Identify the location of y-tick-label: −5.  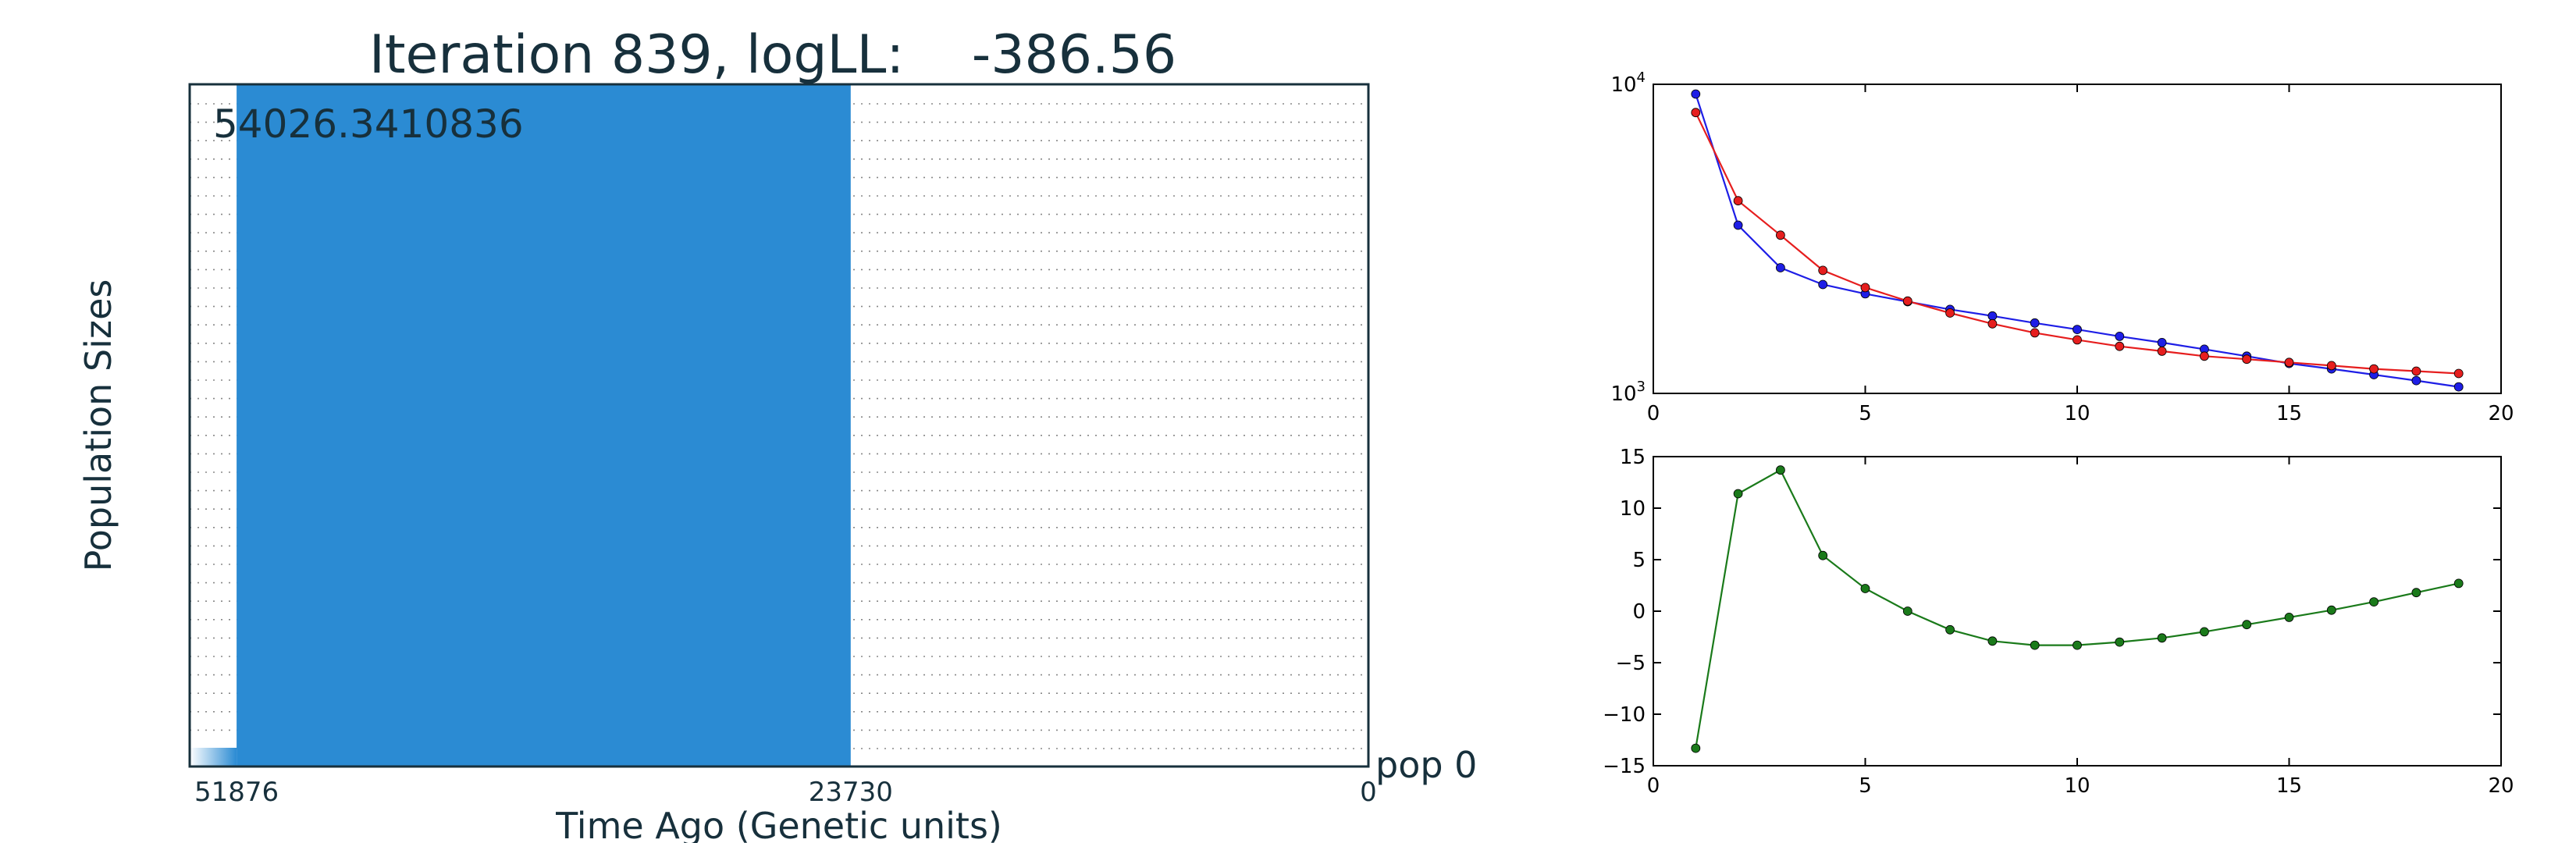
(1631, 663).